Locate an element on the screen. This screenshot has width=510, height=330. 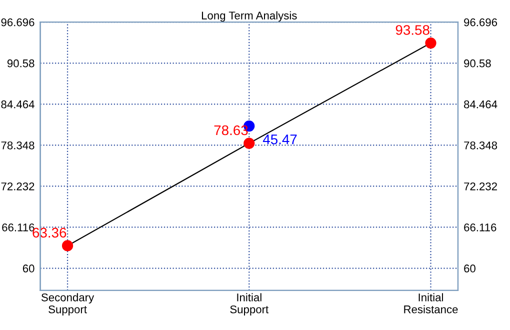
y2-tick-label: 90.58 is located at coordinates (477, 63).